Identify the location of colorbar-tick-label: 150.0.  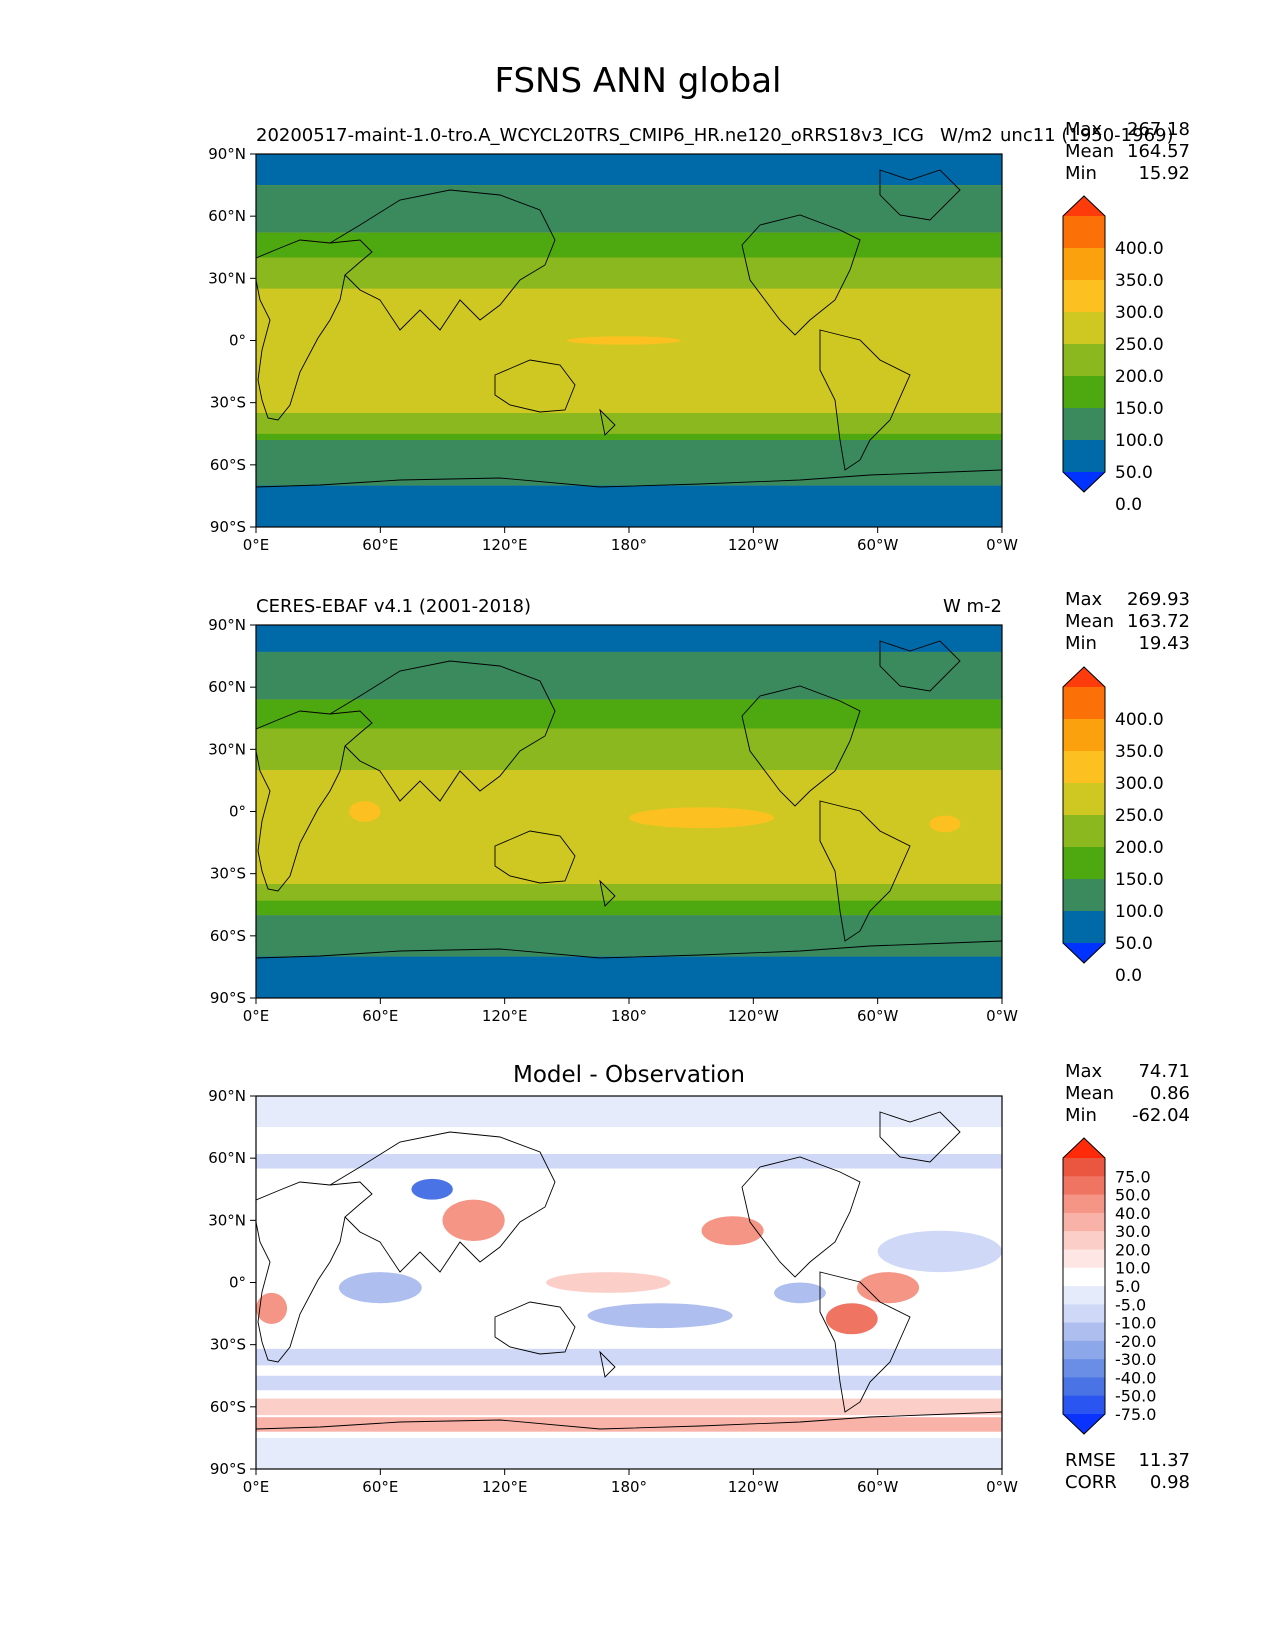
(1139, 409).